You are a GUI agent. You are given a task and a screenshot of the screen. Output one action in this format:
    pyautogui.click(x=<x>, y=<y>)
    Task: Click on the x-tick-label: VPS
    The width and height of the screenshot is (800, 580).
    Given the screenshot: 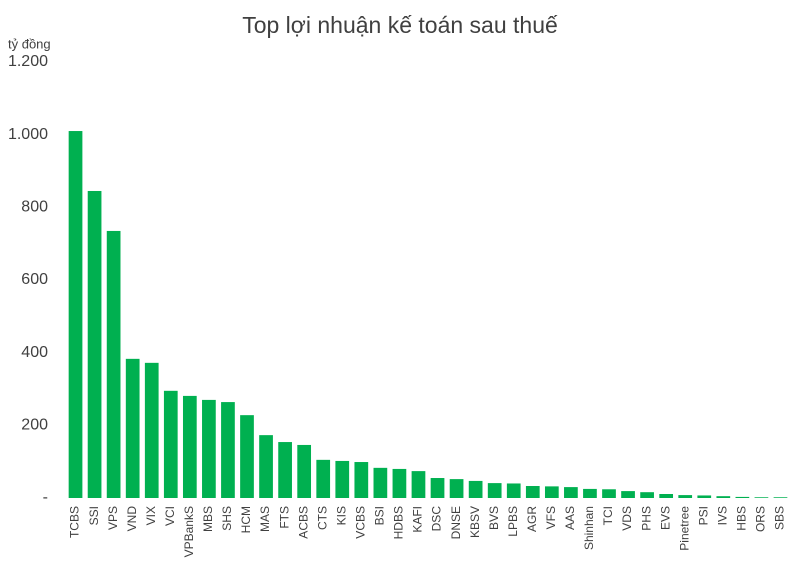 What is the action you would take?
    pyautogui.click(x=113, y=518)
    